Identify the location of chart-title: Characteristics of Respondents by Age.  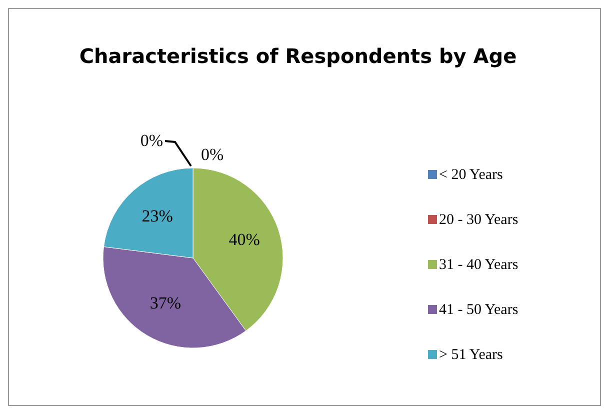
(298, 56).